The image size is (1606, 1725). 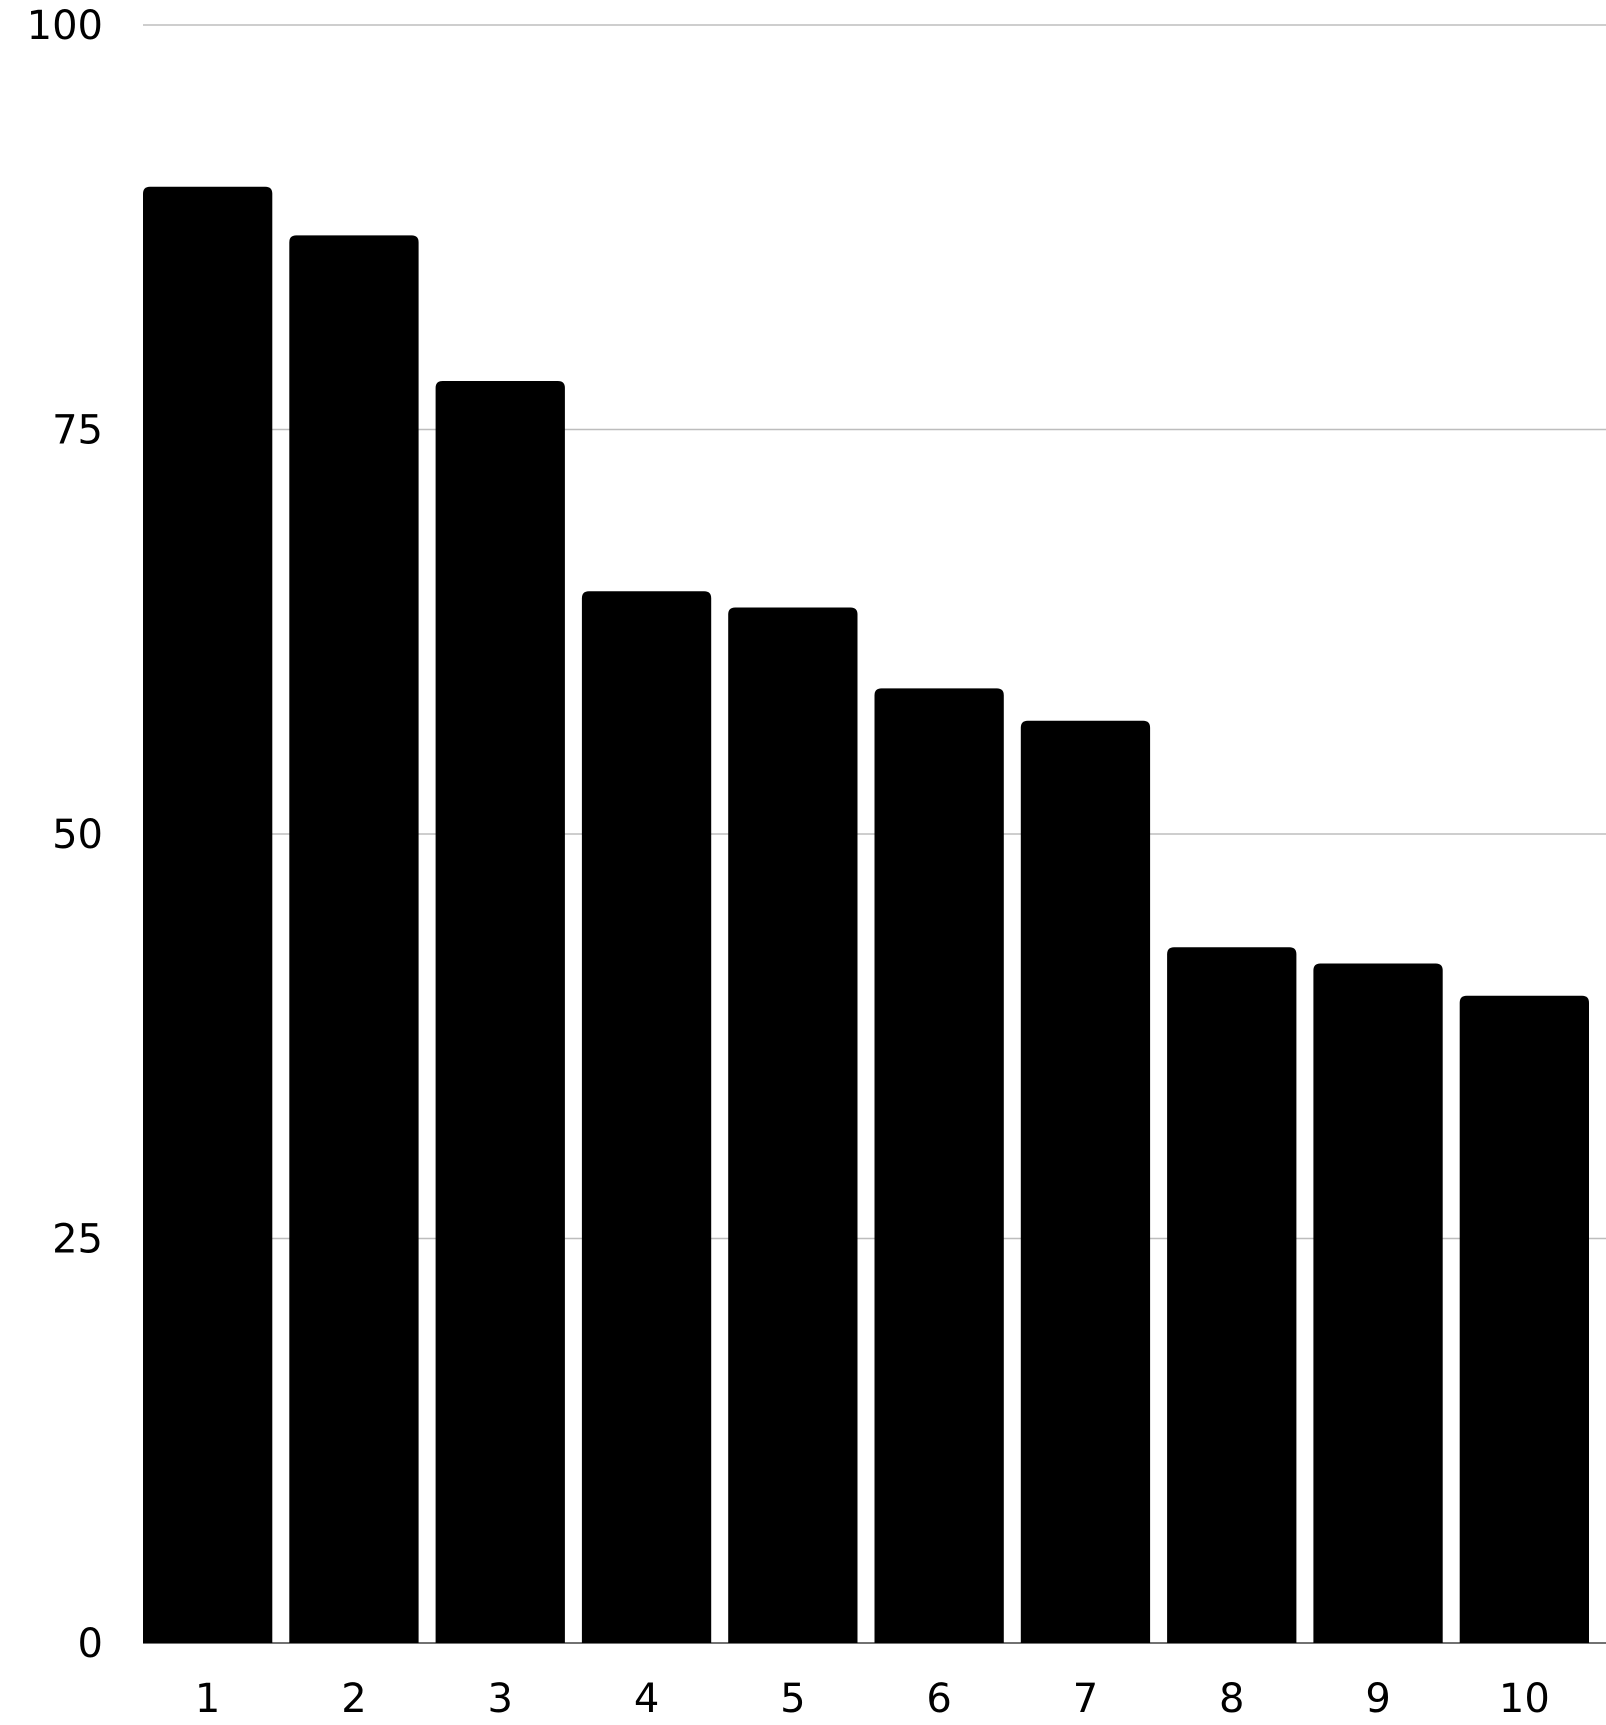 I want to click on x-tick-label: 4, so click(x=646, y=1699).